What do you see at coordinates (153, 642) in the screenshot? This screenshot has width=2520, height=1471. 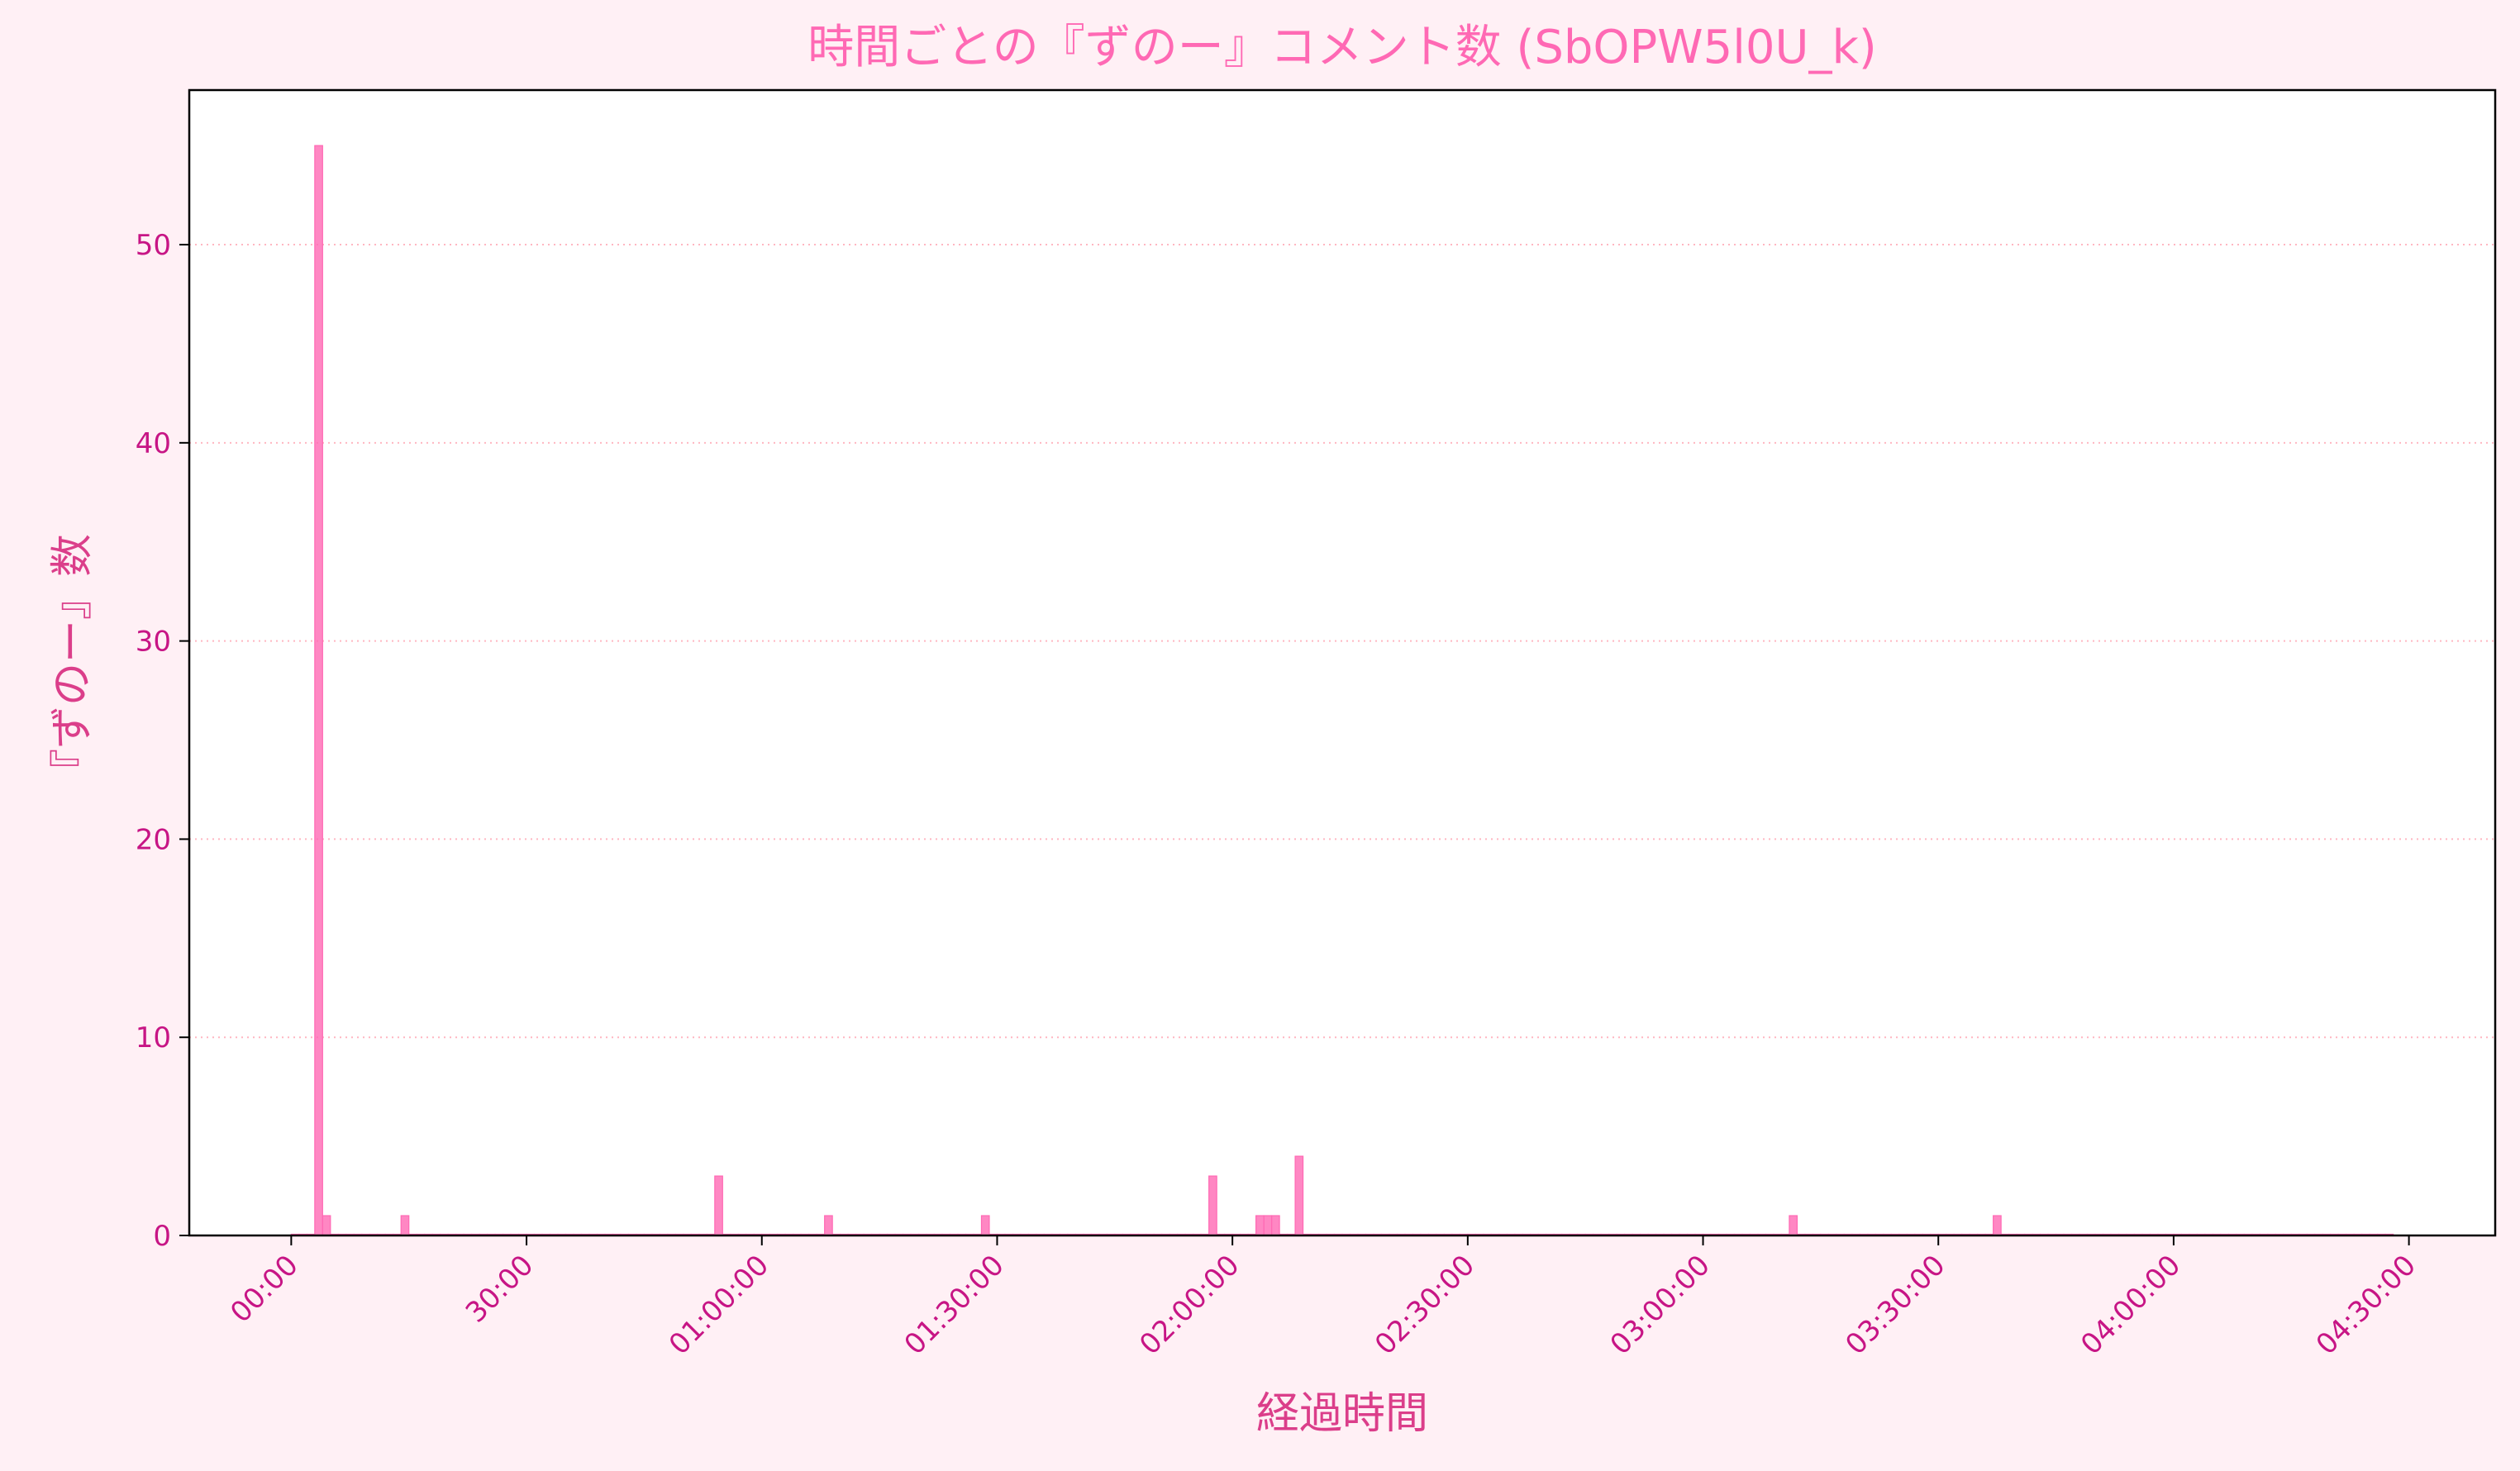 I see `y-tick-label: 30` at bounding box center [153, 642].